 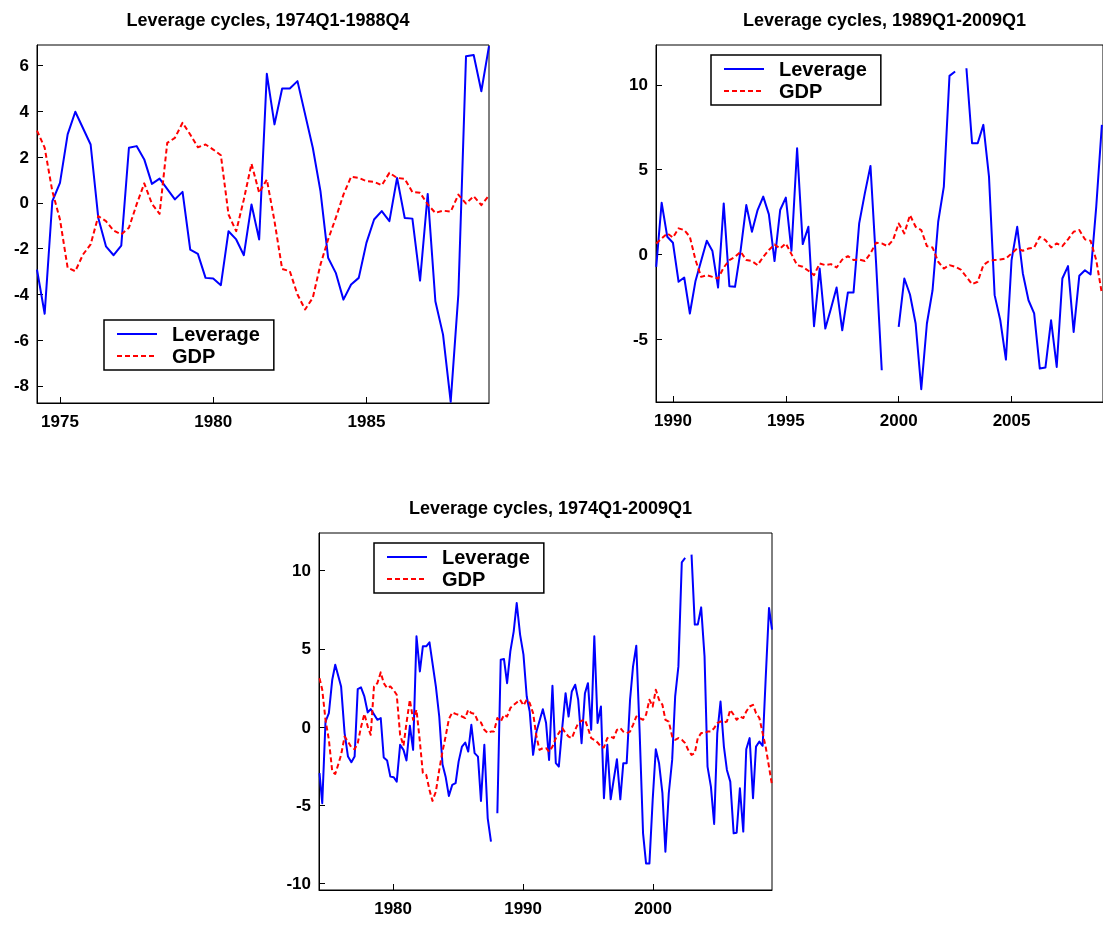 What do you see at coordinates (24, 111) in the screenshot?
I see `y-tick-label: 4` at bounding box center [24, 111].